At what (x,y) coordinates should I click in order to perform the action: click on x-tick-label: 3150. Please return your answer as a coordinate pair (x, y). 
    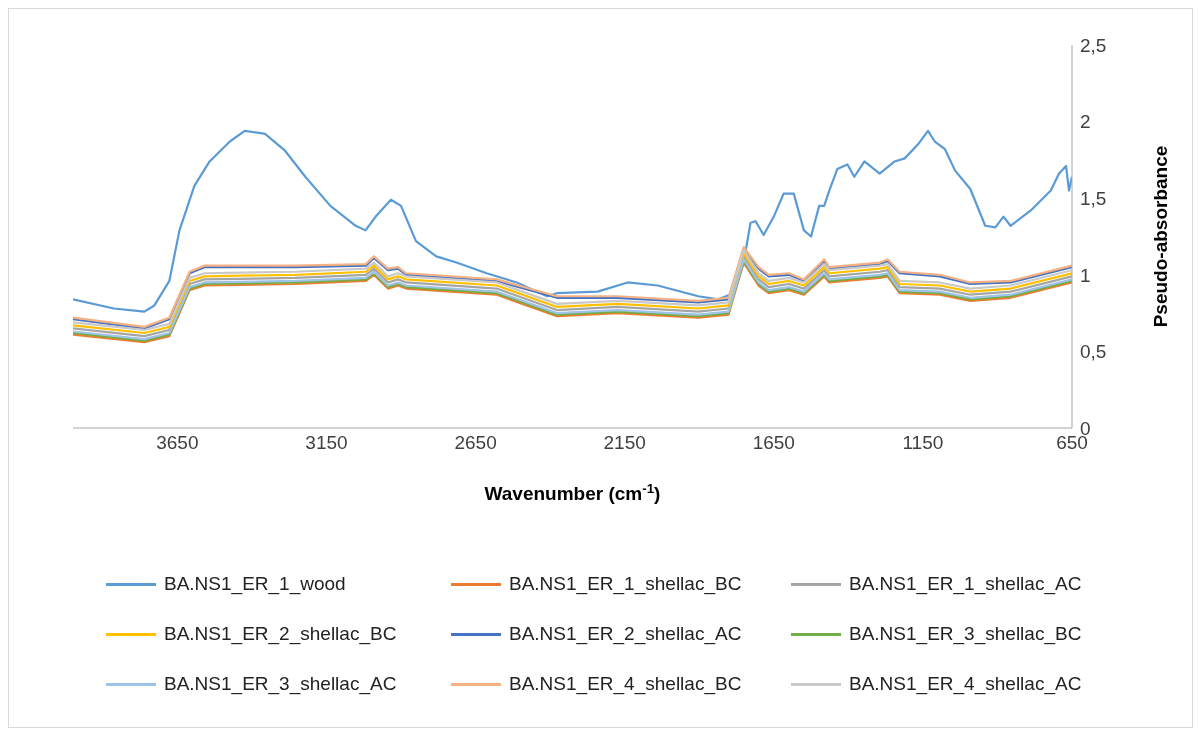
    Looking at the image, I should click on (326, 443).